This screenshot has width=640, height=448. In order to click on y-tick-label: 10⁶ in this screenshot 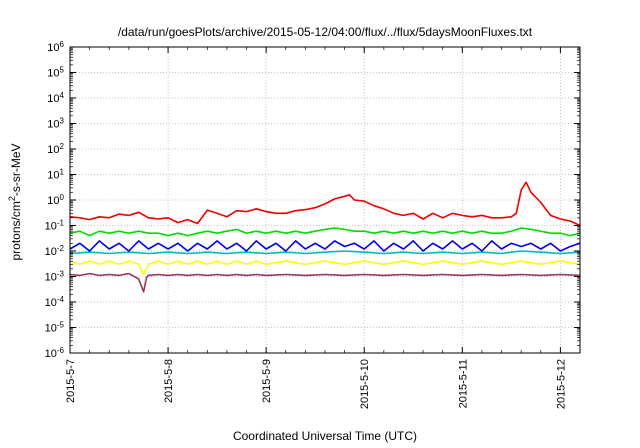, I will do `click(55, 47)`.